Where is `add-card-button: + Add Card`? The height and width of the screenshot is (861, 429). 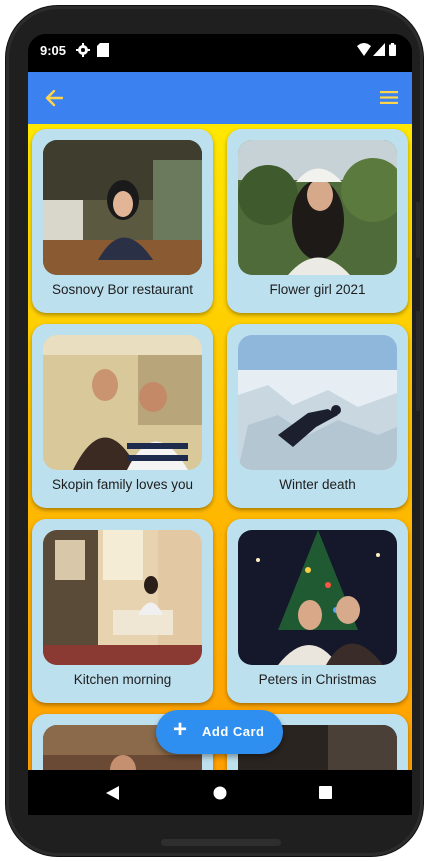
add-card-button: + Add Card is located at coordinates (219, 732).